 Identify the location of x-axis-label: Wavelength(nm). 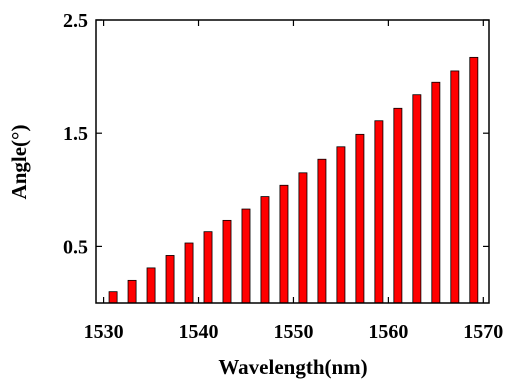
(292, 367).